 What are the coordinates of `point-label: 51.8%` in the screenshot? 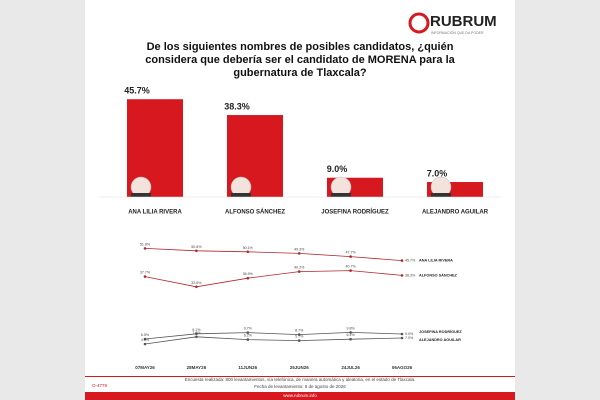 It's located at (145, 244).